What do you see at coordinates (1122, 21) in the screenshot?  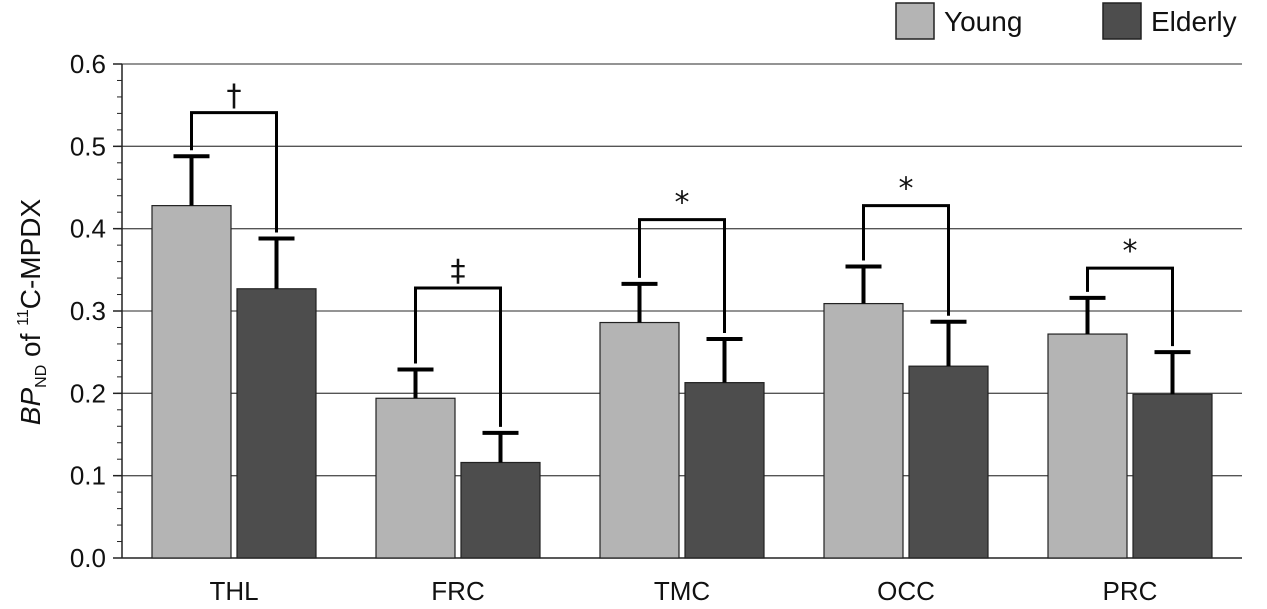 I see `legend-swatch-elderly` at bounding box center [1122, 21].